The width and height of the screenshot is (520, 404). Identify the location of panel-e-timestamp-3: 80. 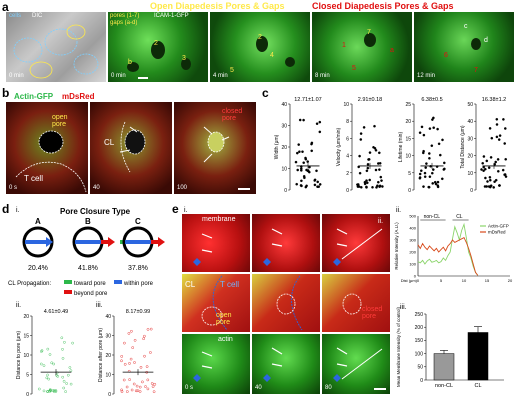
(328, 388).